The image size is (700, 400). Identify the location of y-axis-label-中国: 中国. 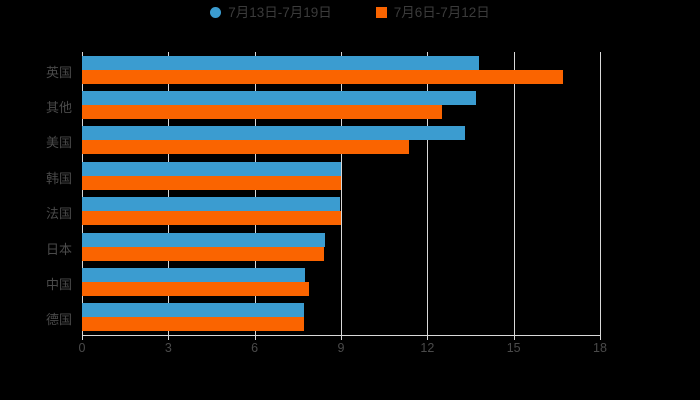
(58, 284).